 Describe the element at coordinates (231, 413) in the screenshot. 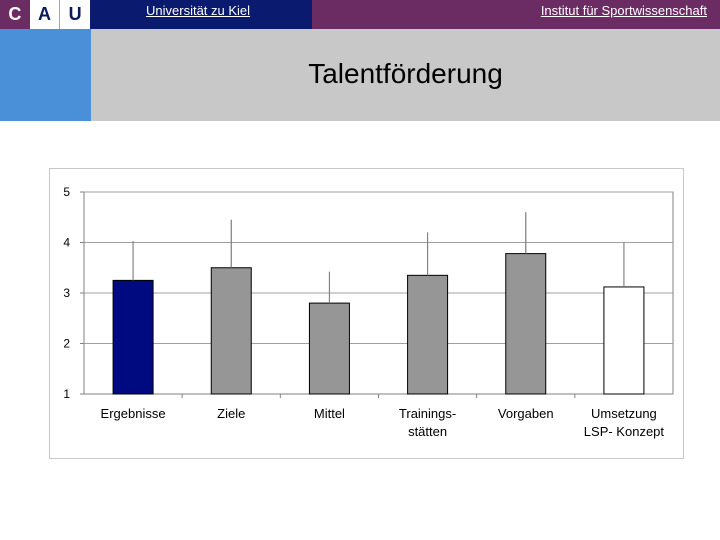

I see `x-category-label: Ziele` at that location.